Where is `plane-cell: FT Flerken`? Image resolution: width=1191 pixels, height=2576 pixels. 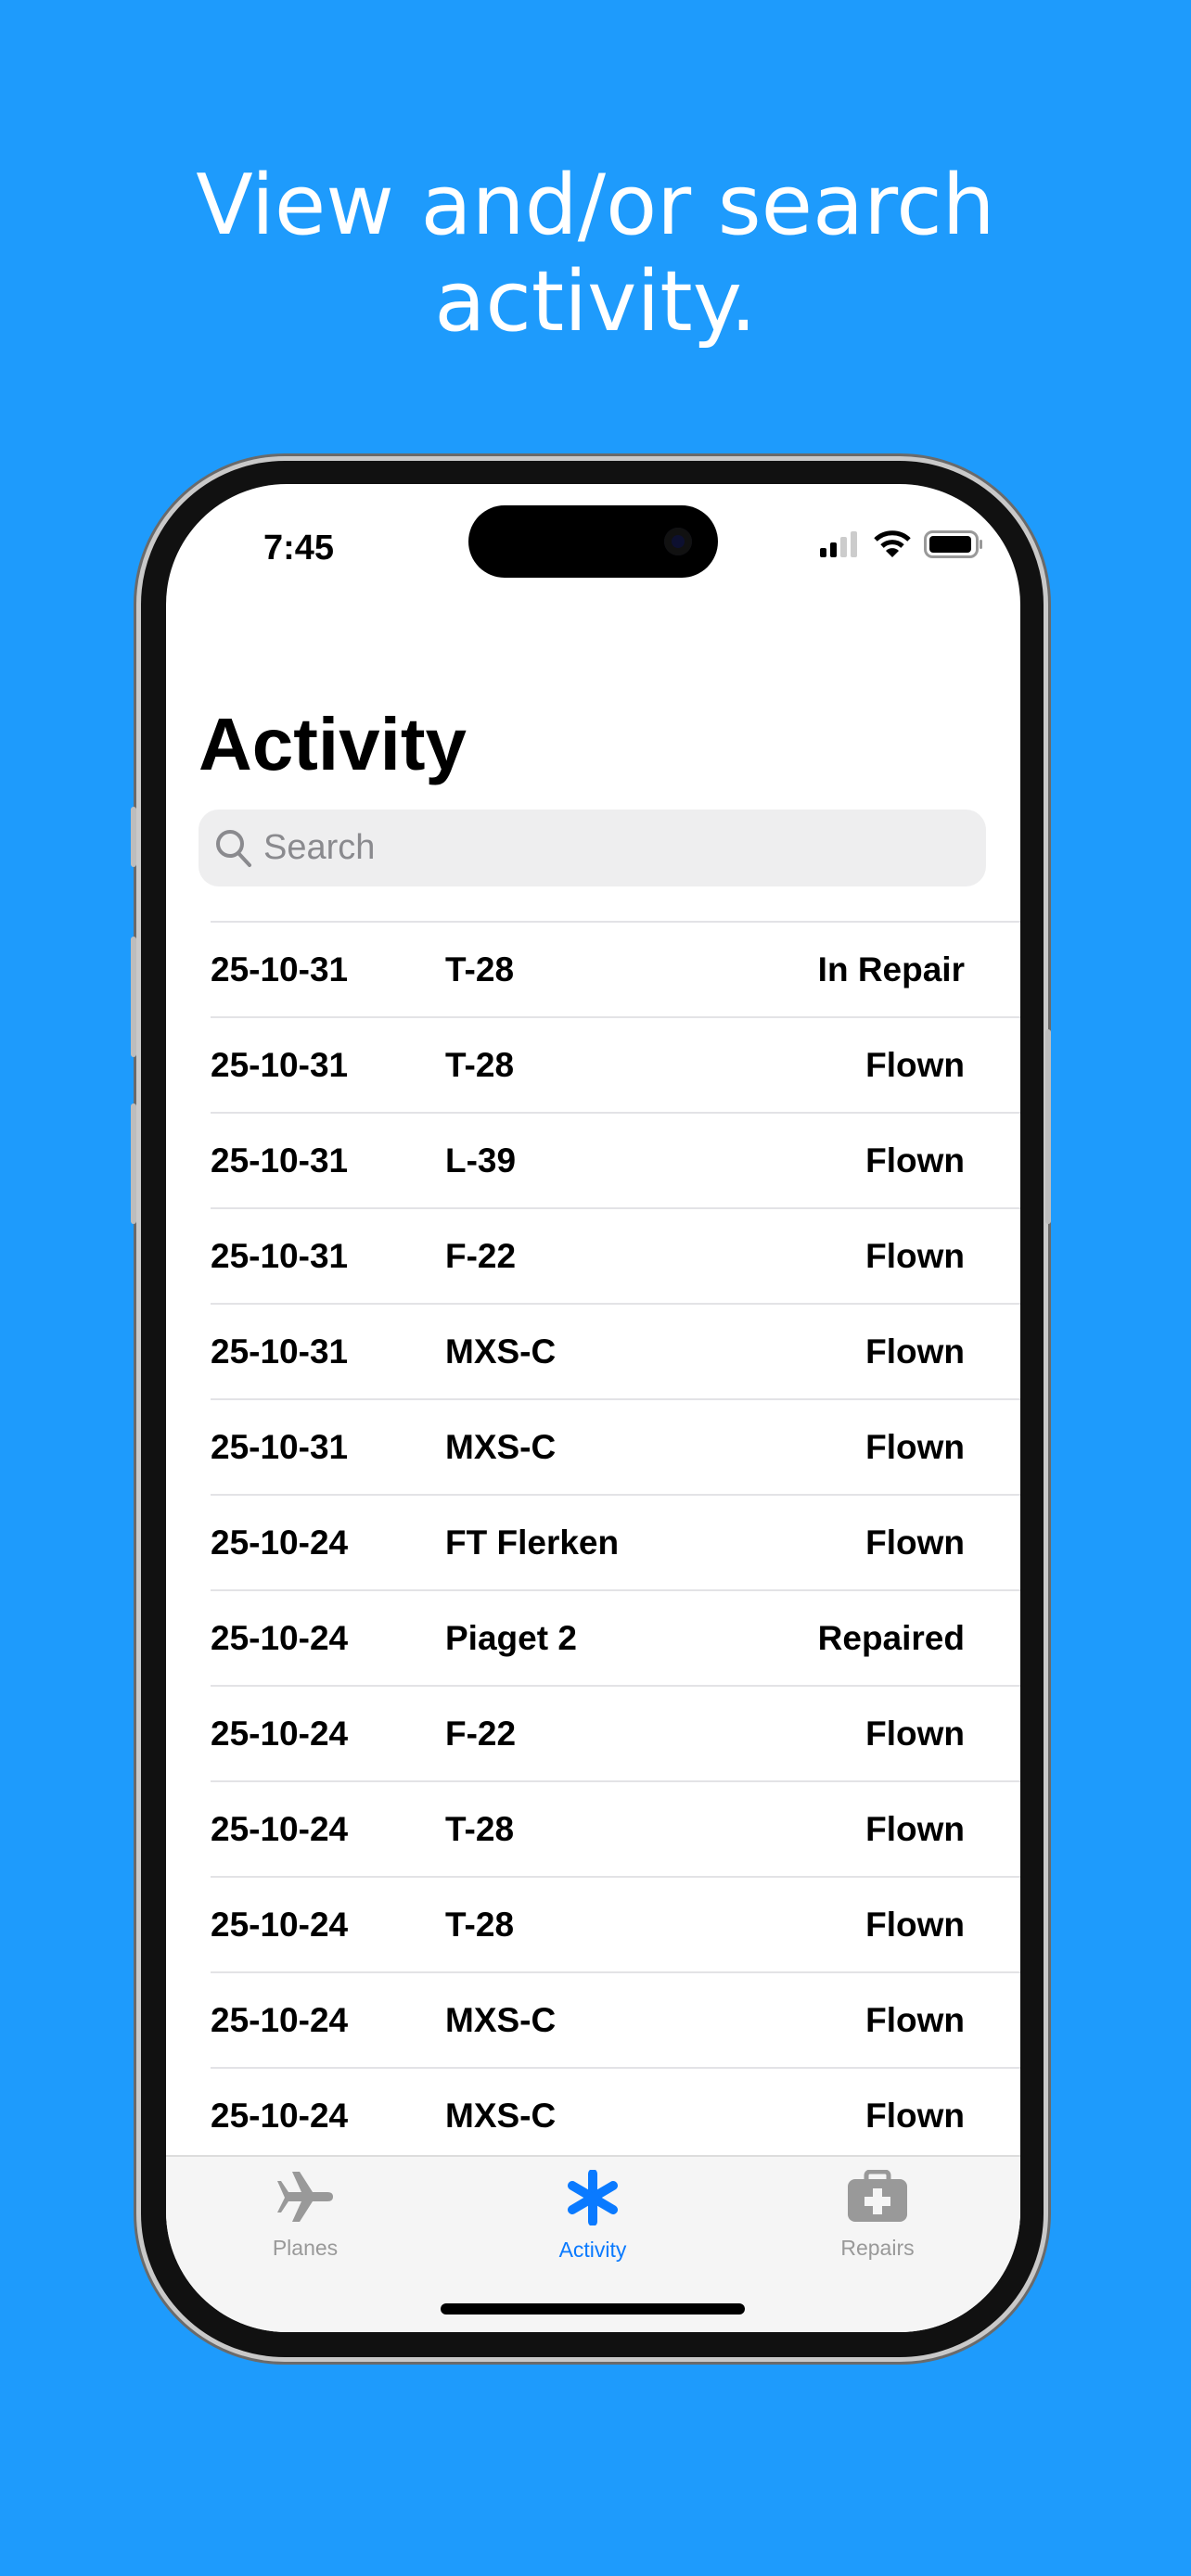 plane-cell: FT Flerken is located at coordinates (532, 1543).